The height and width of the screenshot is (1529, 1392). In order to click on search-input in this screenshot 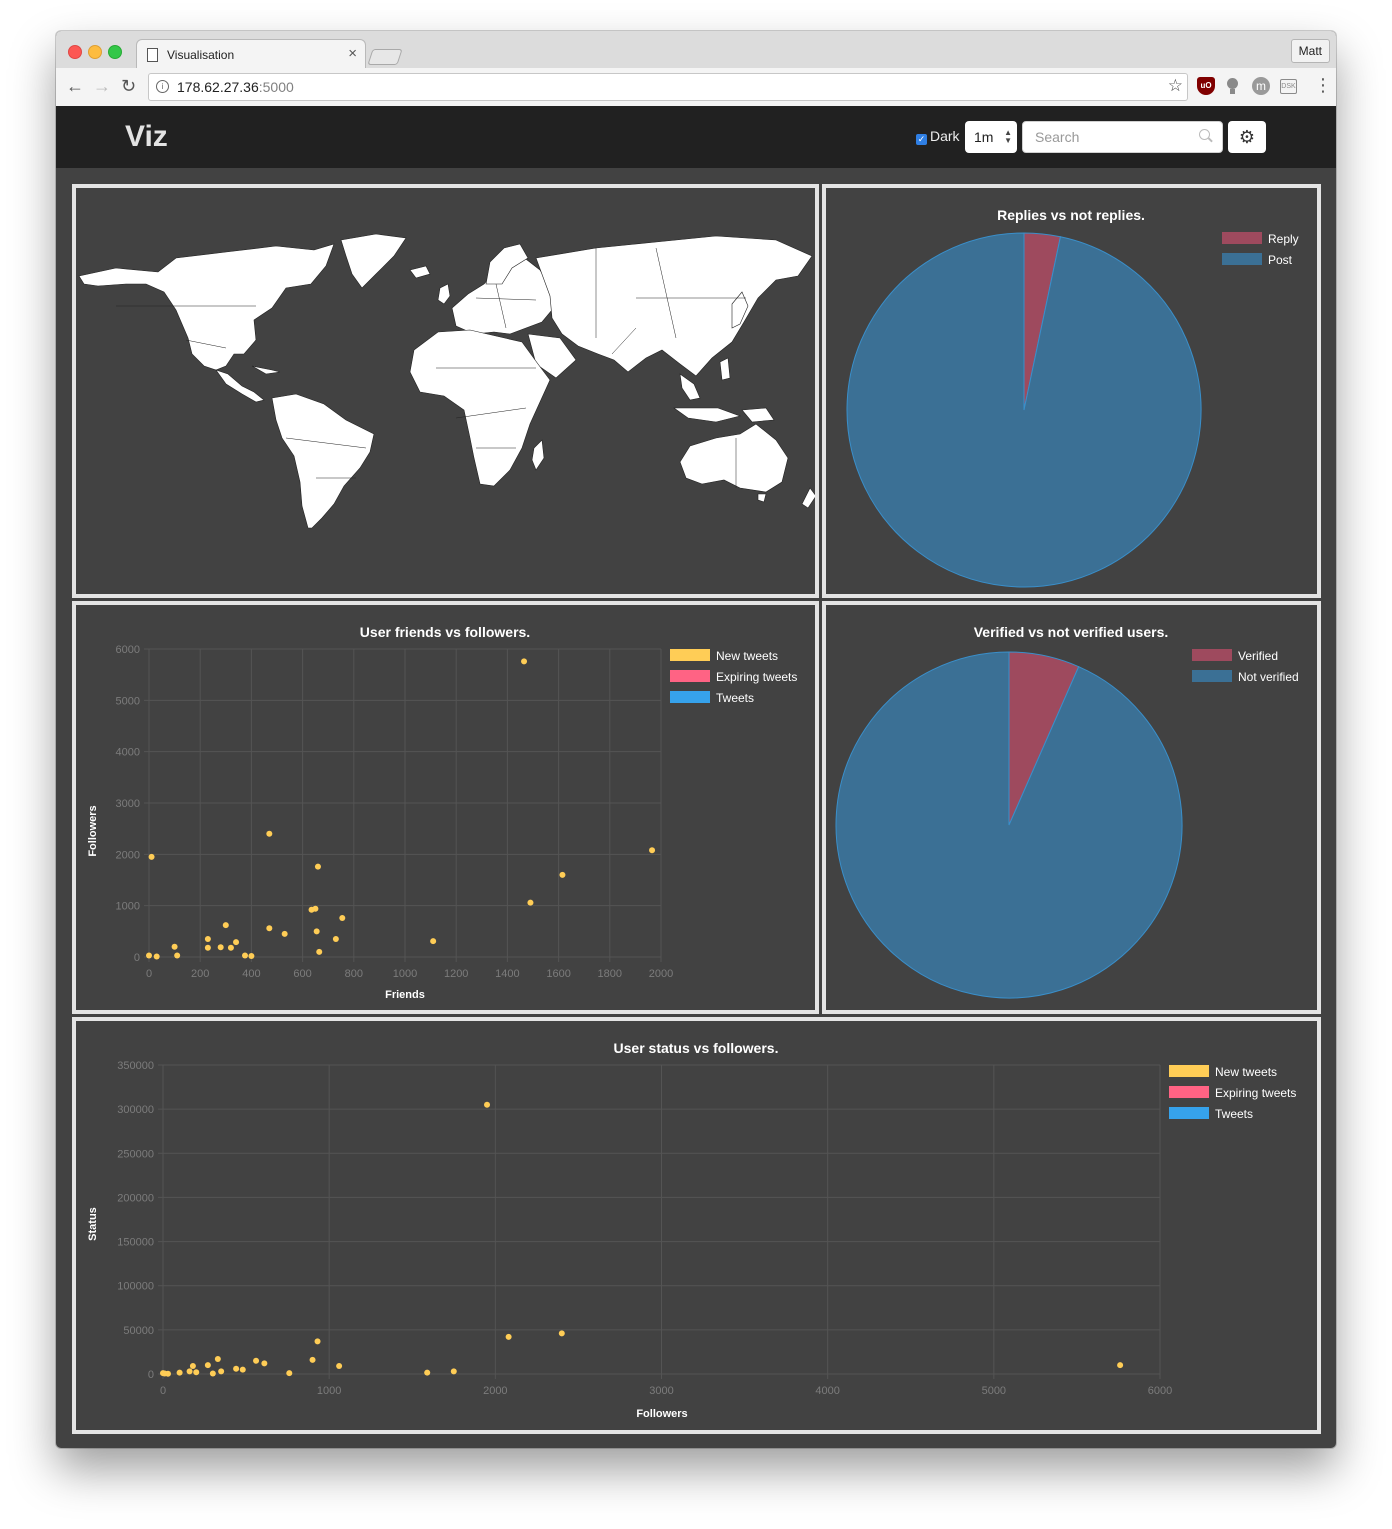, I will do `click(1122, 137)`.